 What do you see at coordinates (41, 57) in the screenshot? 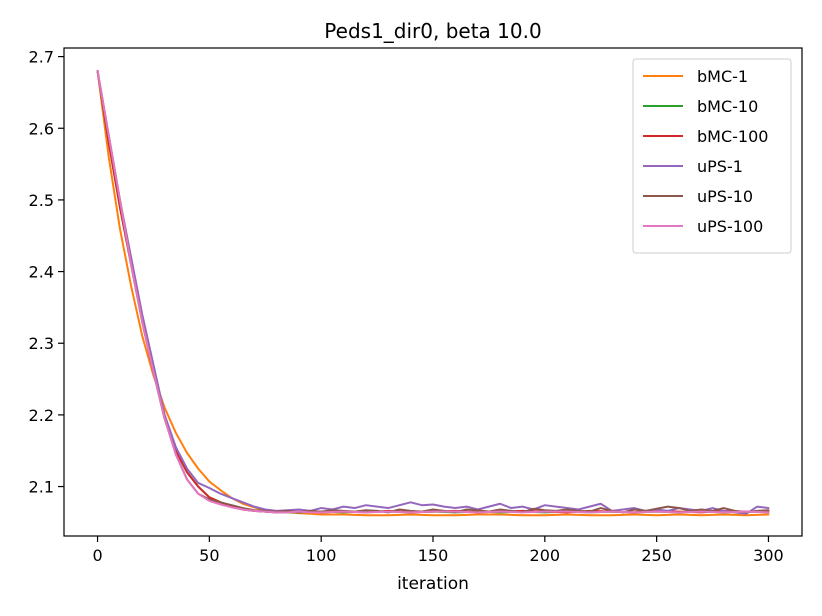
I see `y-tick-label: 2.7` at bounding box center [41, 57].